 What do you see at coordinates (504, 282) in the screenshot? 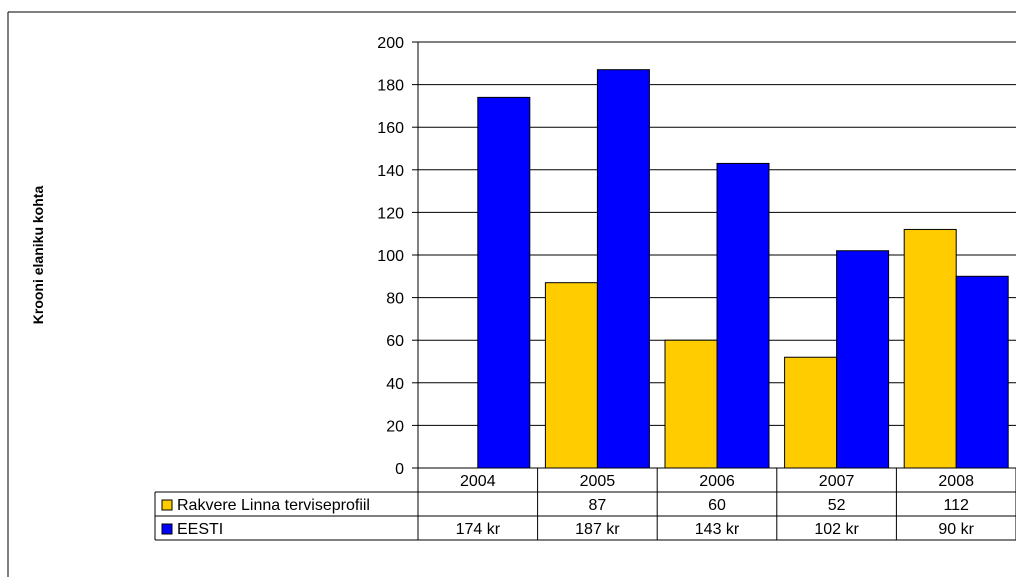
I see `bar-eesti-2004` at bounding box center [504, 282].